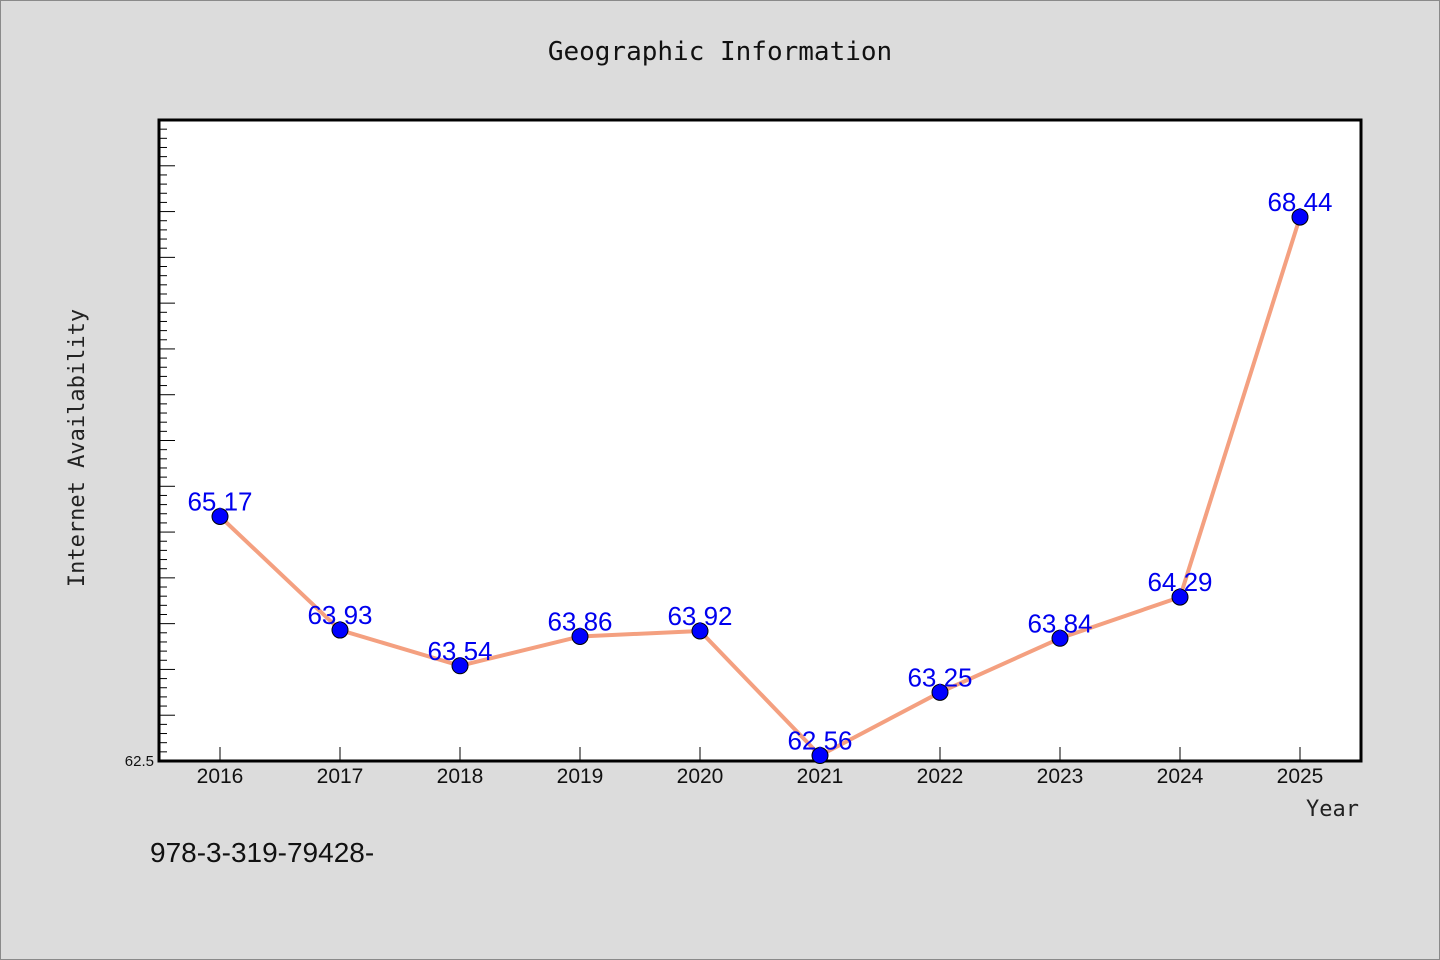  Describe the element at coordinates (220, 776) in the screenshot. I see `x-tick-label: 2016` at that location.